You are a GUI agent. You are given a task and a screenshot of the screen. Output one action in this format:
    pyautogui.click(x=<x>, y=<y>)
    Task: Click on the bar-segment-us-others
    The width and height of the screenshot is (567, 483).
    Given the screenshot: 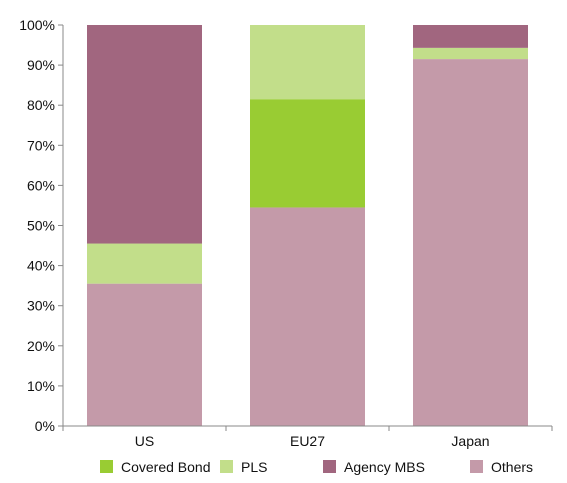 What is the action you would take?
    pyautogui.click(x=144, y=354)
    